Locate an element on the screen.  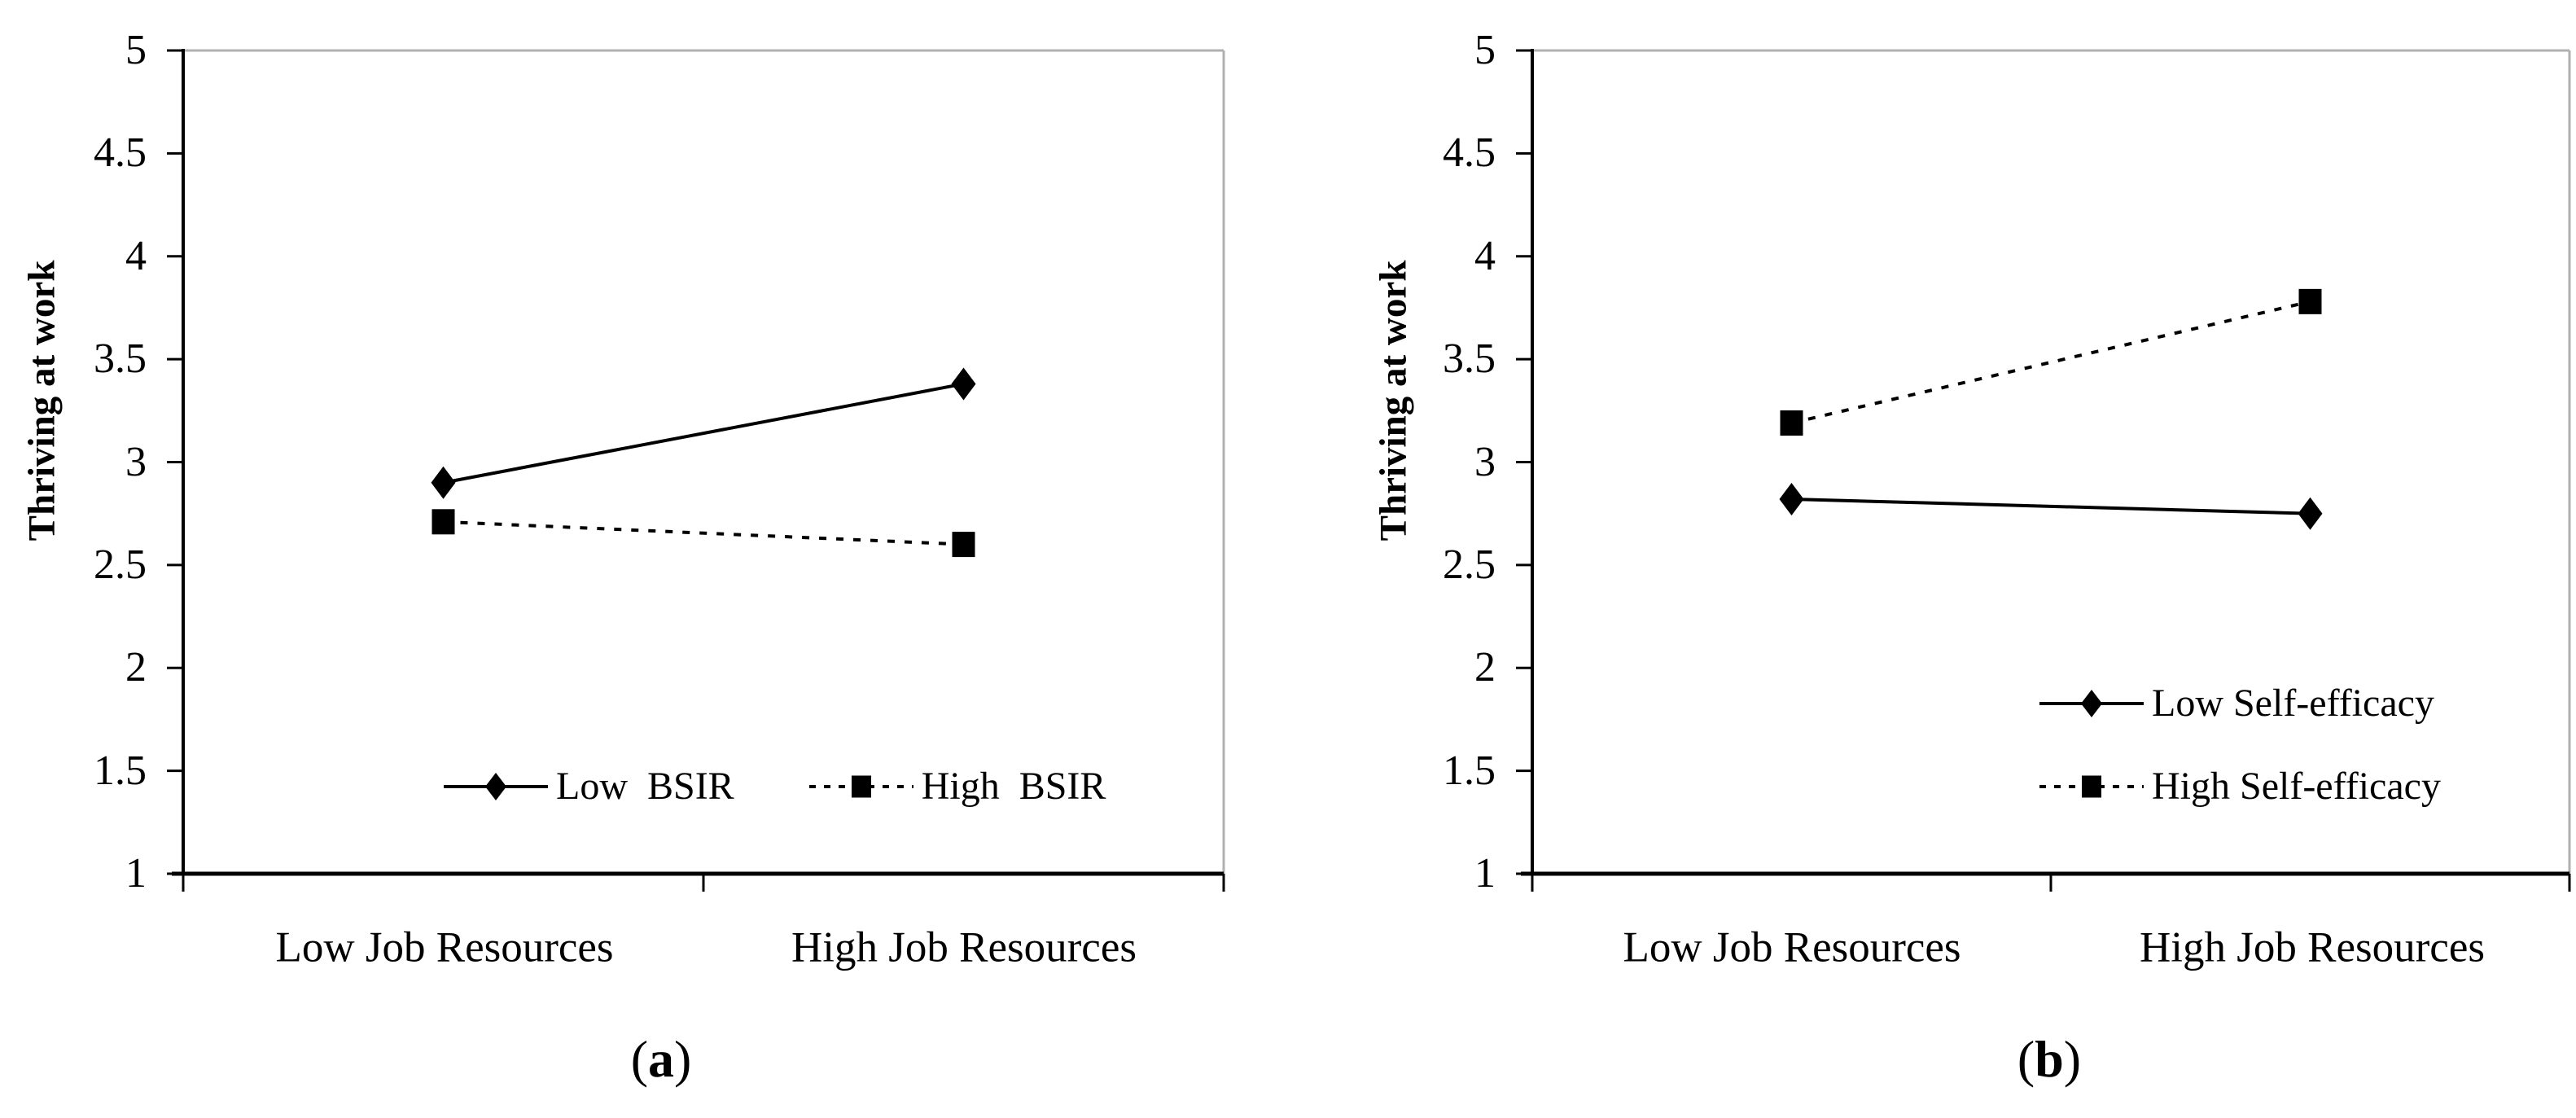
panel-b-y-tick-label: 2.5 is located at coordinates (1469, 564).